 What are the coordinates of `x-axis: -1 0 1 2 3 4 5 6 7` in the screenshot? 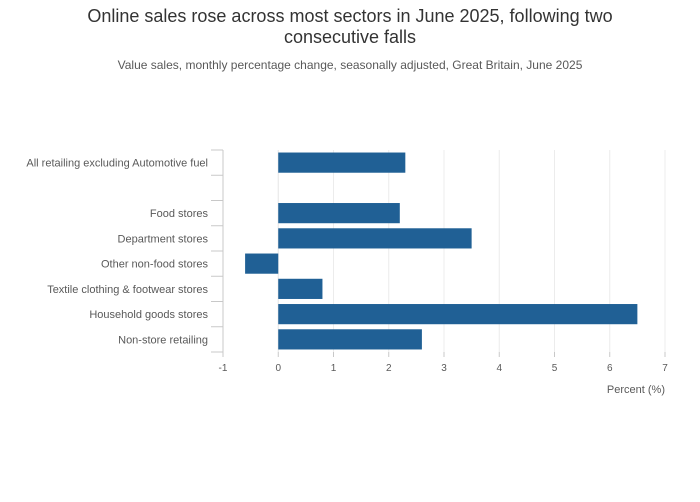 It's located at (443, 363).